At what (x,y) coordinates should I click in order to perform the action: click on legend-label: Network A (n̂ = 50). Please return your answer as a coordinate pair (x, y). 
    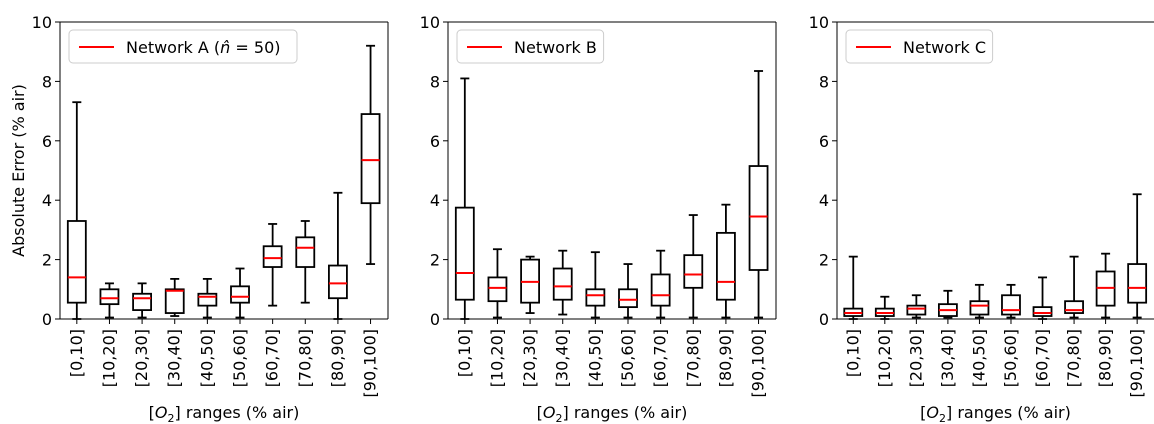
    Looking at the image, I should click on (203, 47).